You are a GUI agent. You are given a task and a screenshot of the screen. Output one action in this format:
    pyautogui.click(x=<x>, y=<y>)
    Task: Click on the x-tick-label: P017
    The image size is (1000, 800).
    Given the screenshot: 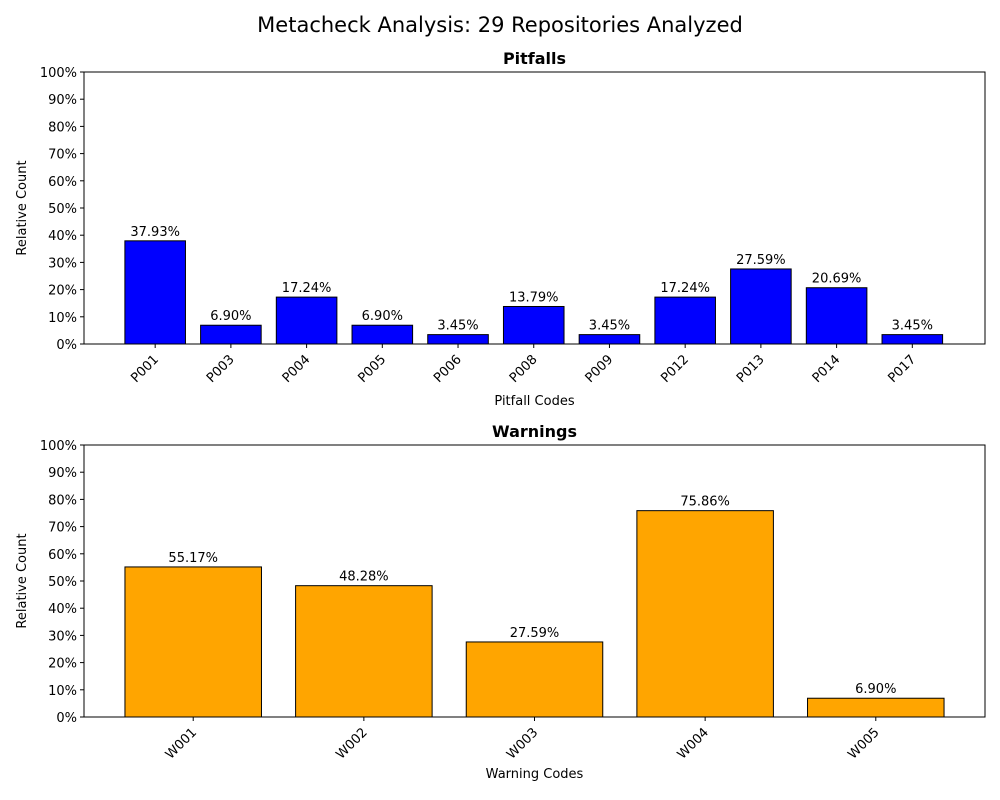 What is the action you would take?
    pyautogui.click(x=902, y=369)
    